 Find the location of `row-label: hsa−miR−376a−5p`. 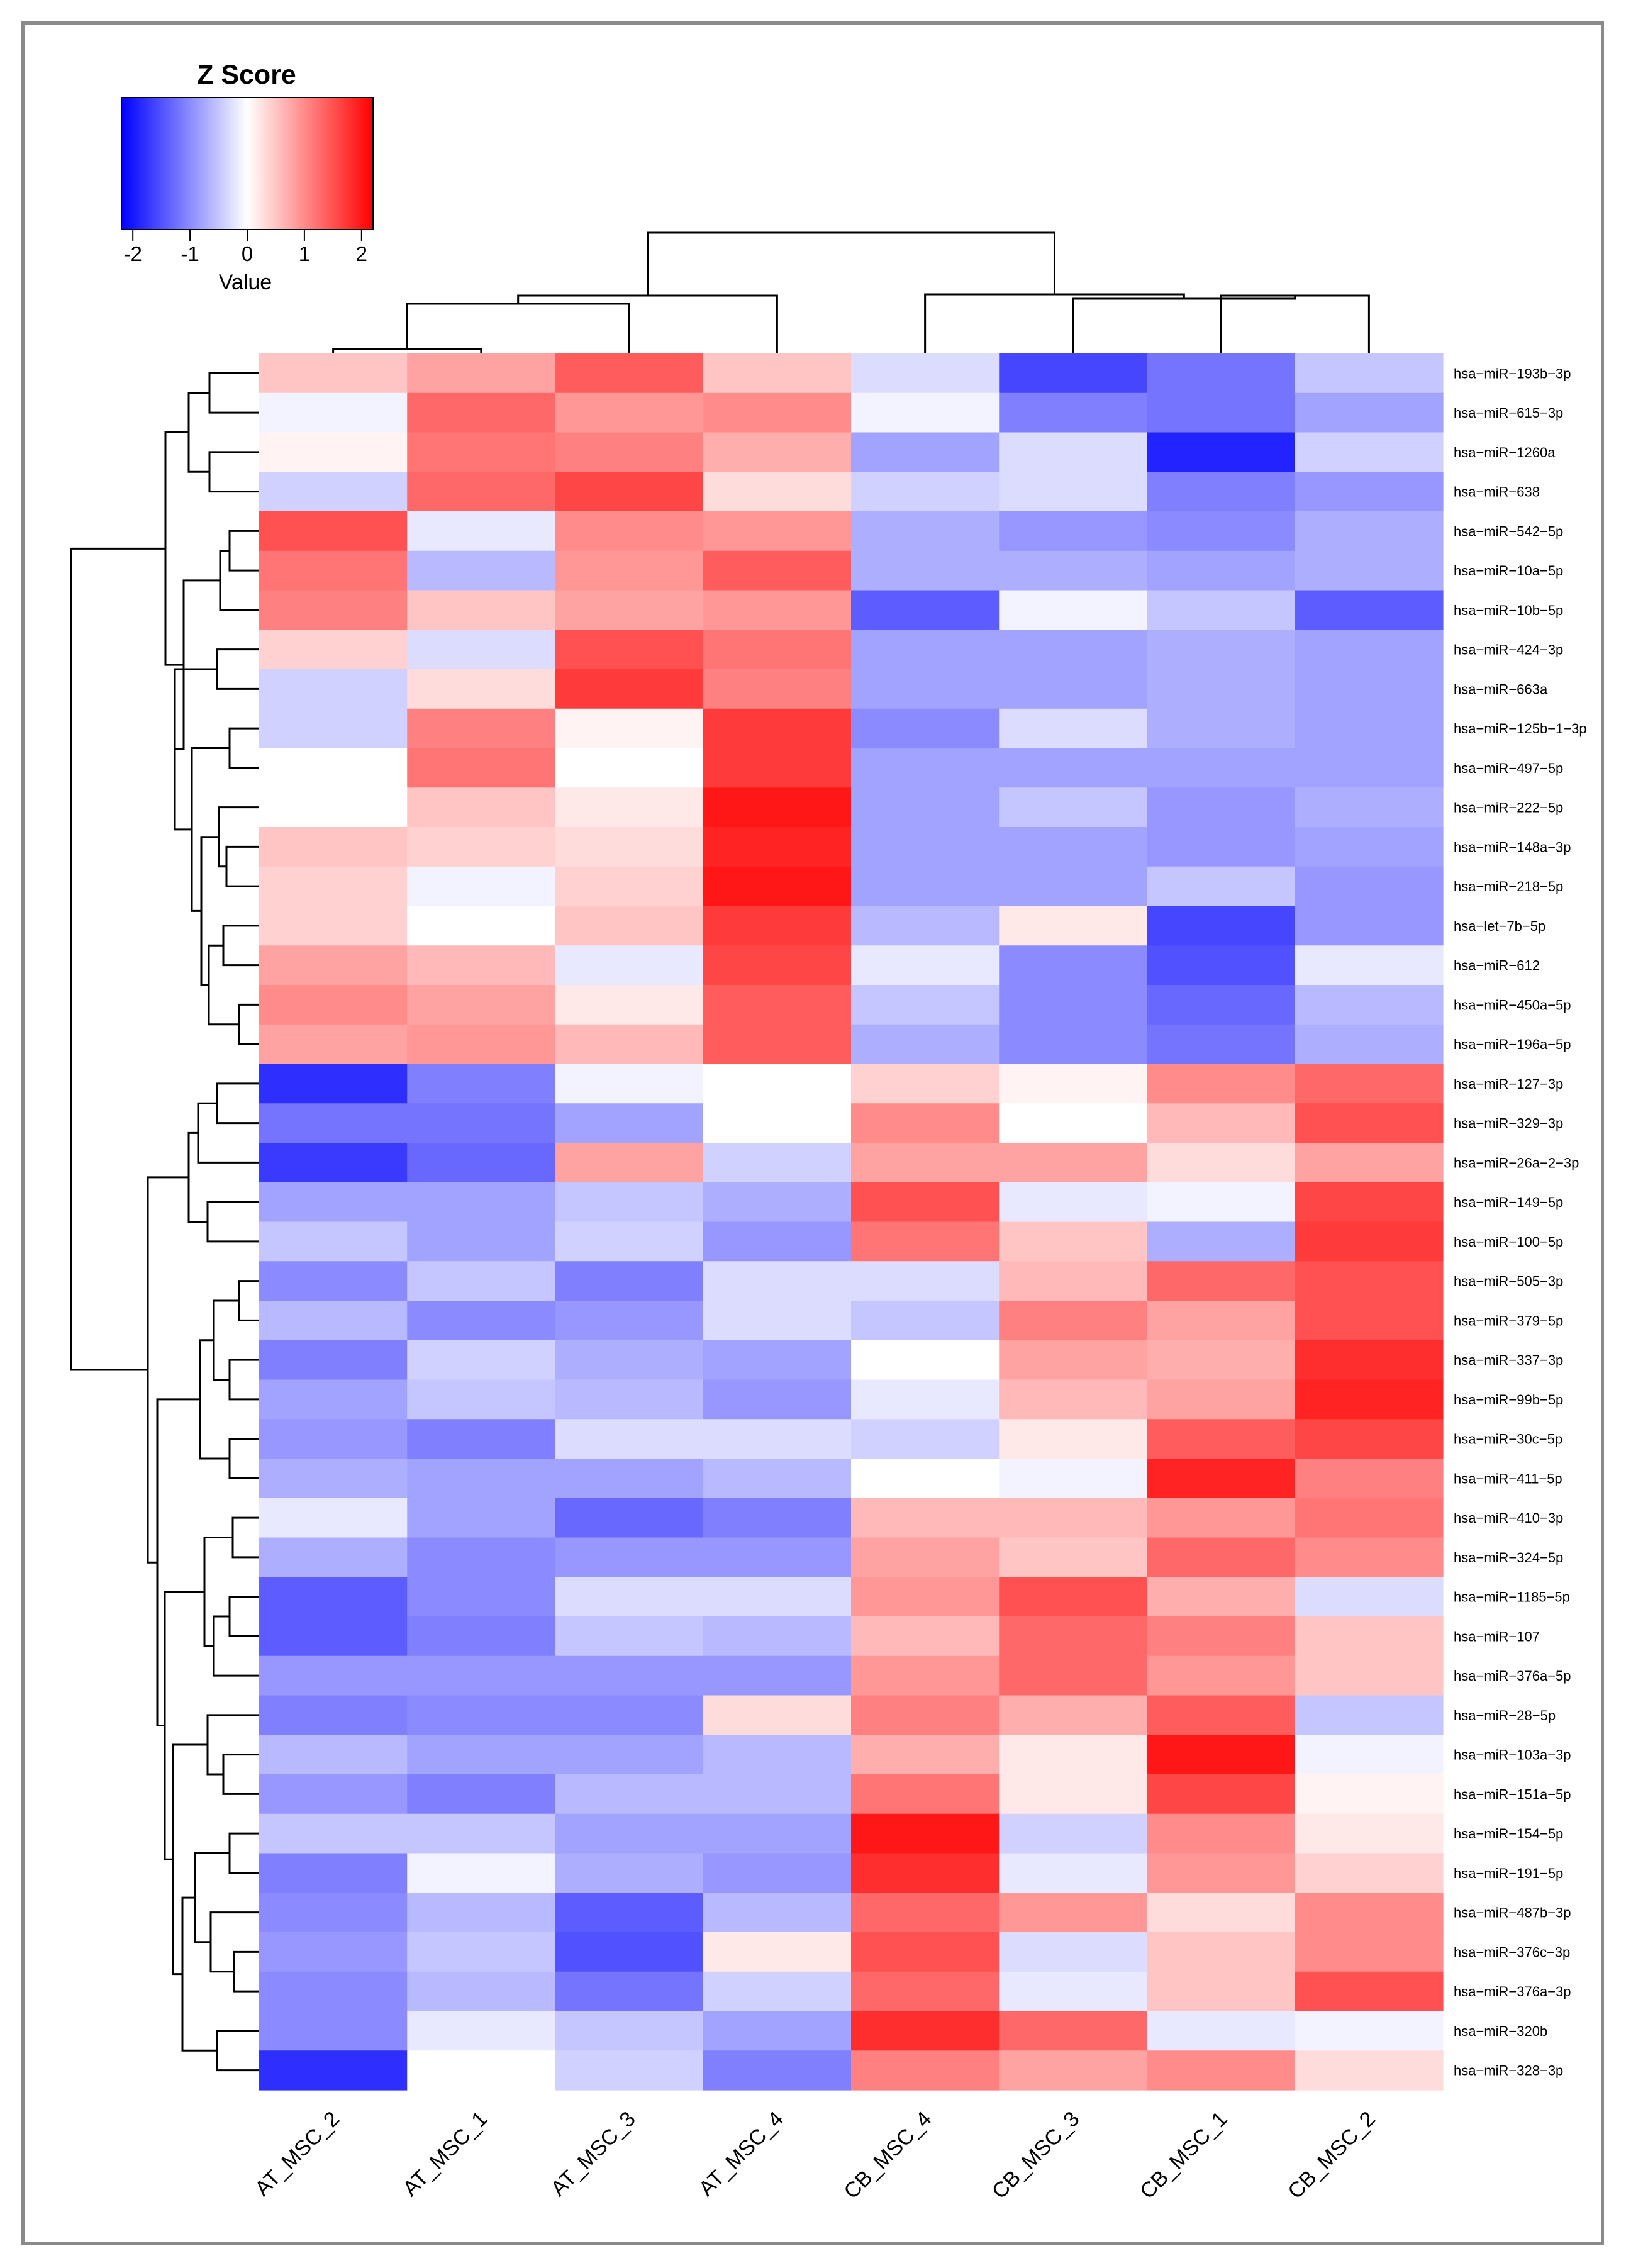

row-label: hsa−miR−376a−5p is located at coordinates (1512, 1676).